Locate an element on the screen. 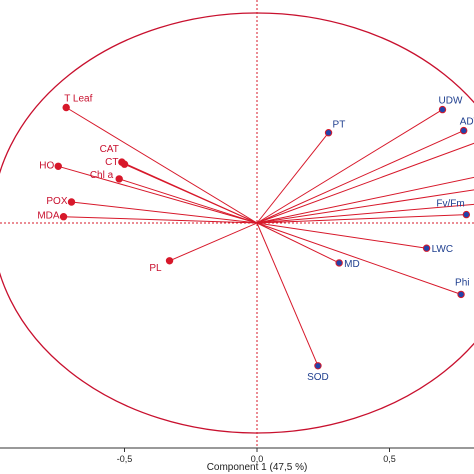 Image resolution: width=474 pixels, height=474 pixels. vector-fv-fm is located at coordinates (361, 219).